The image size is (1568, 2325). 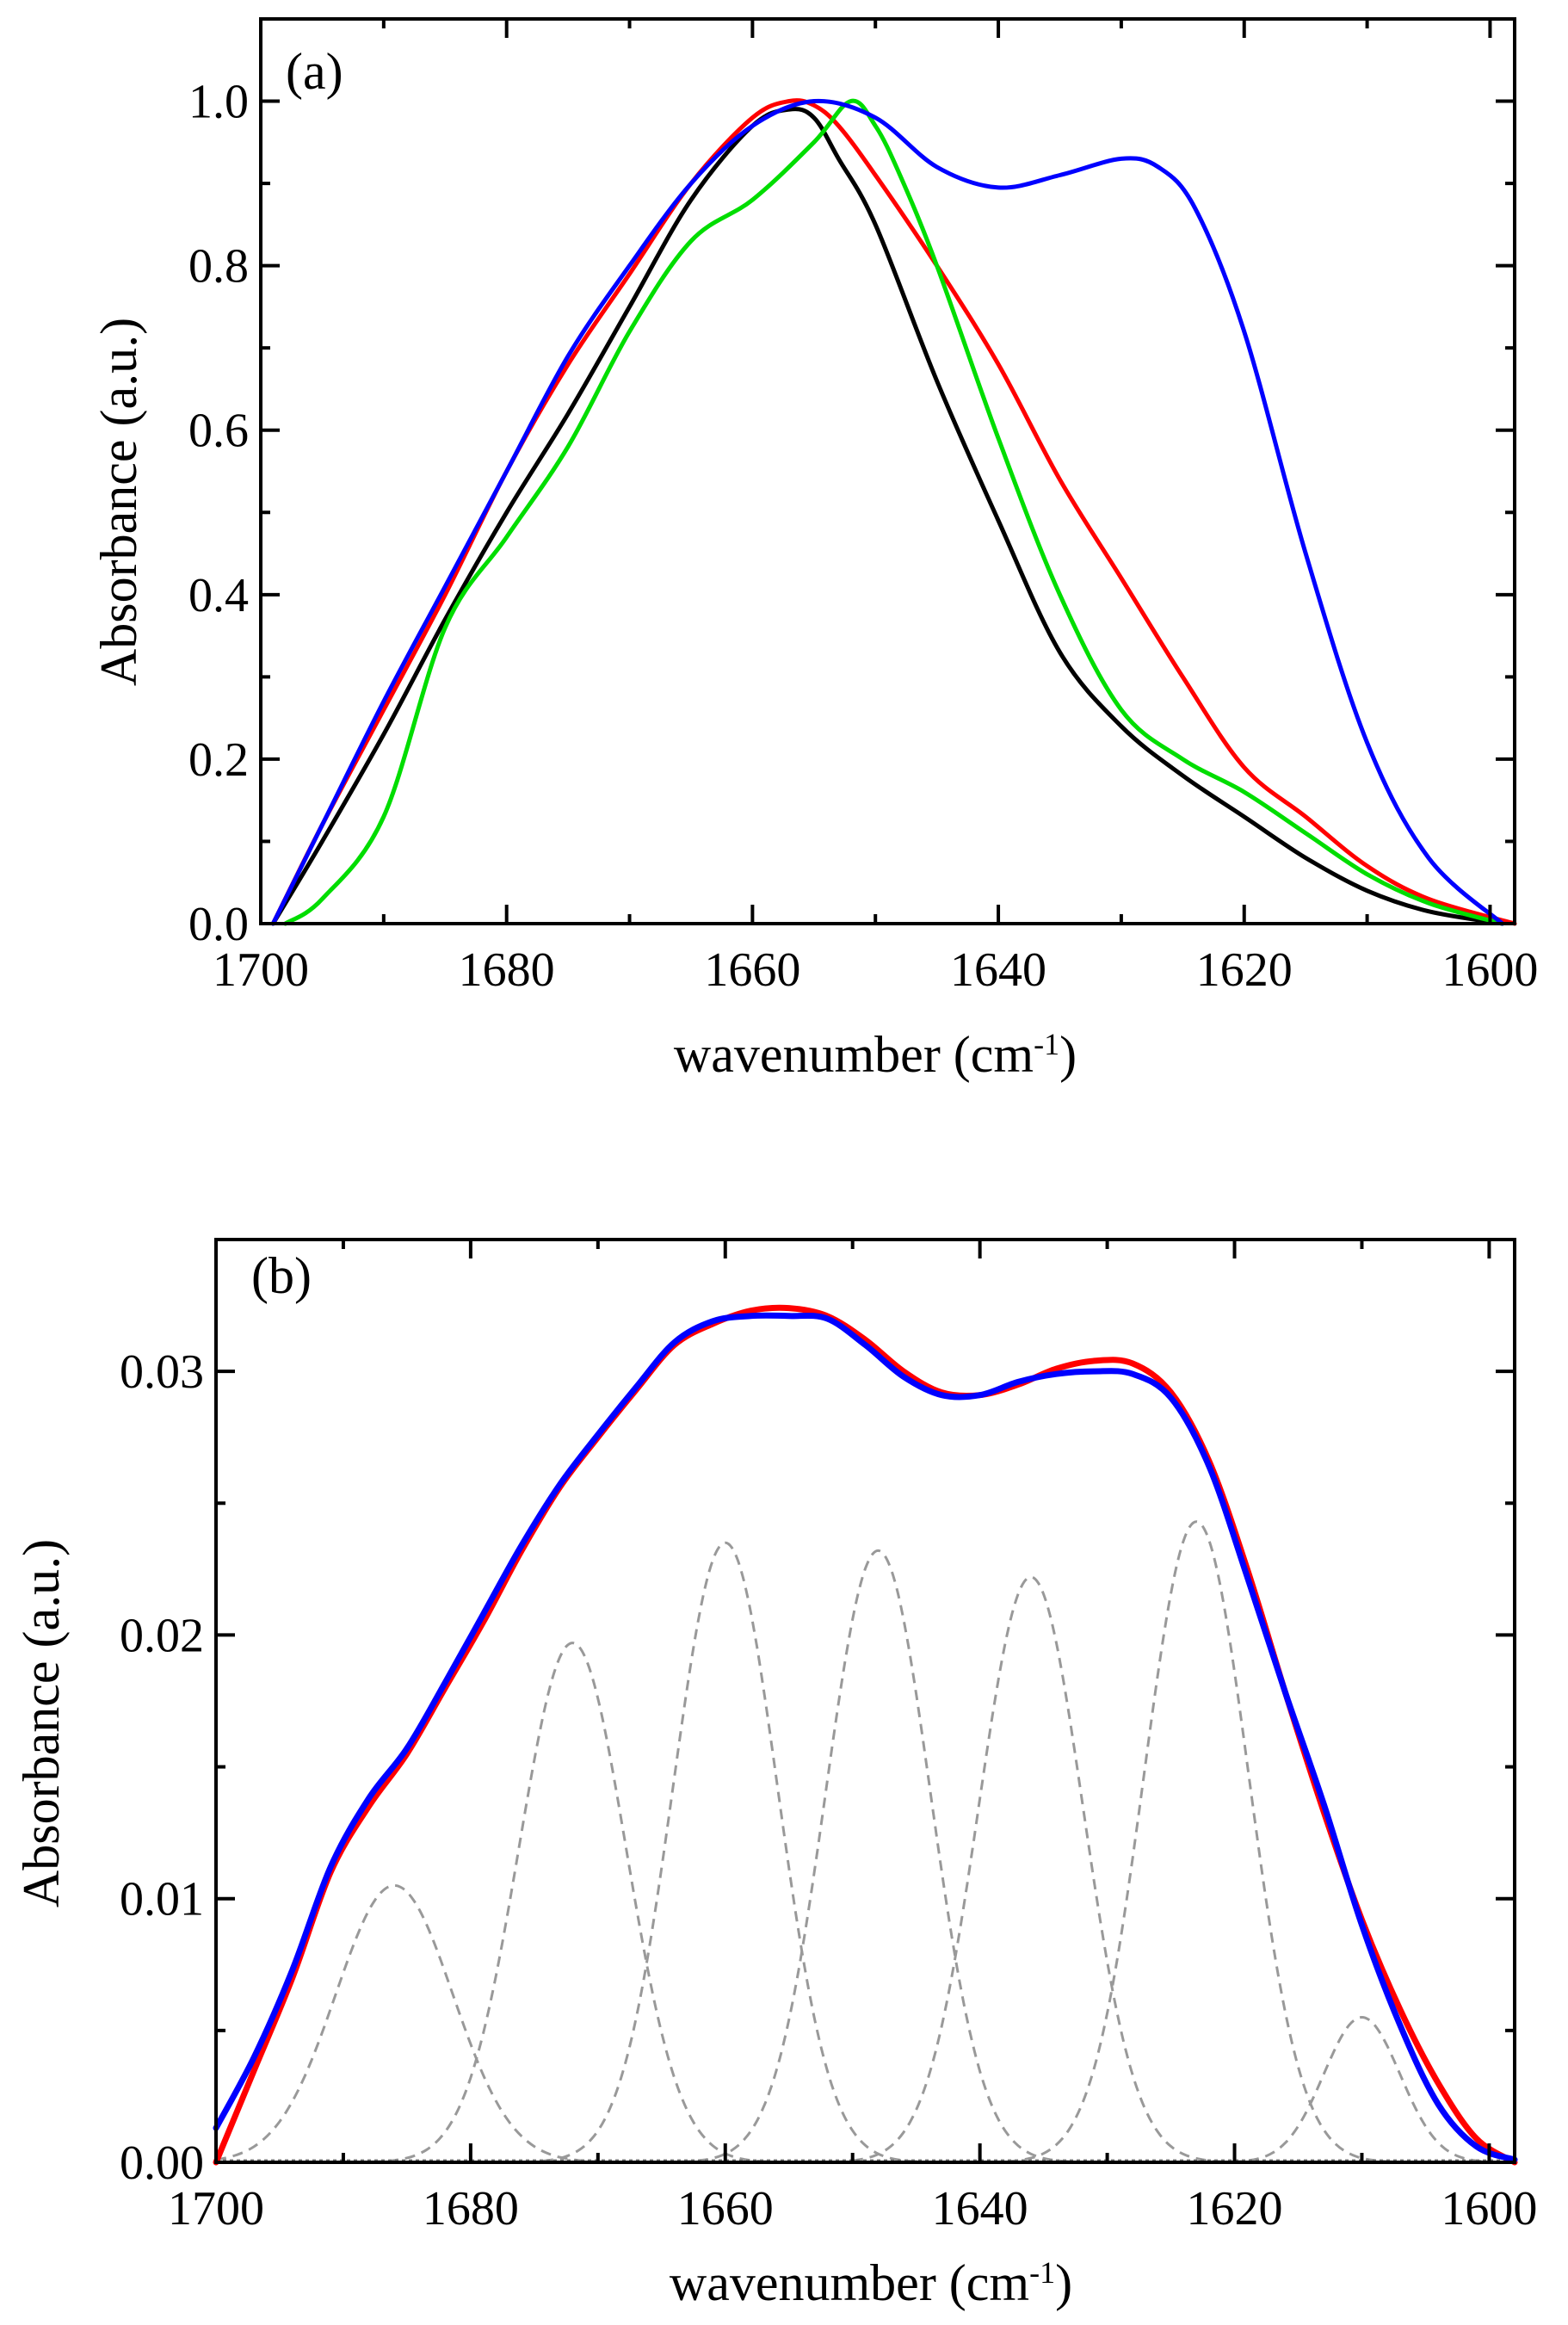 I want to click on panel-a-y-tick-label: 0.6, so click(x=219, y=431).